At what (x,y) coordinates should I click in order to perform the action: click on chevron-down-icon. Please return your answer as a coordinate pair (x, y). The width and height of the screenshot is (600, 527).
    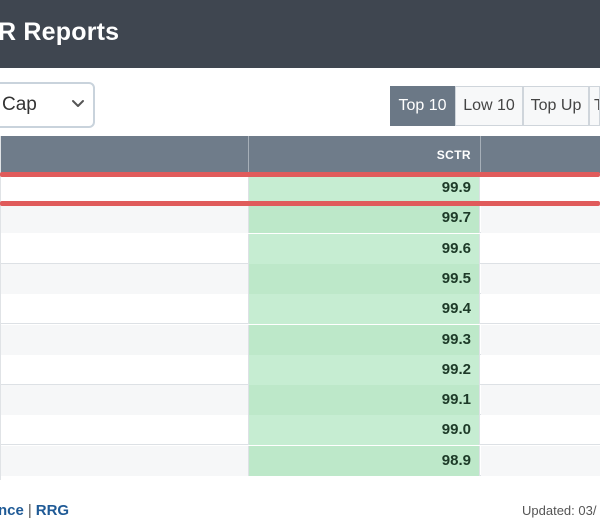
    Looking at the image, I should click on (78, 103).